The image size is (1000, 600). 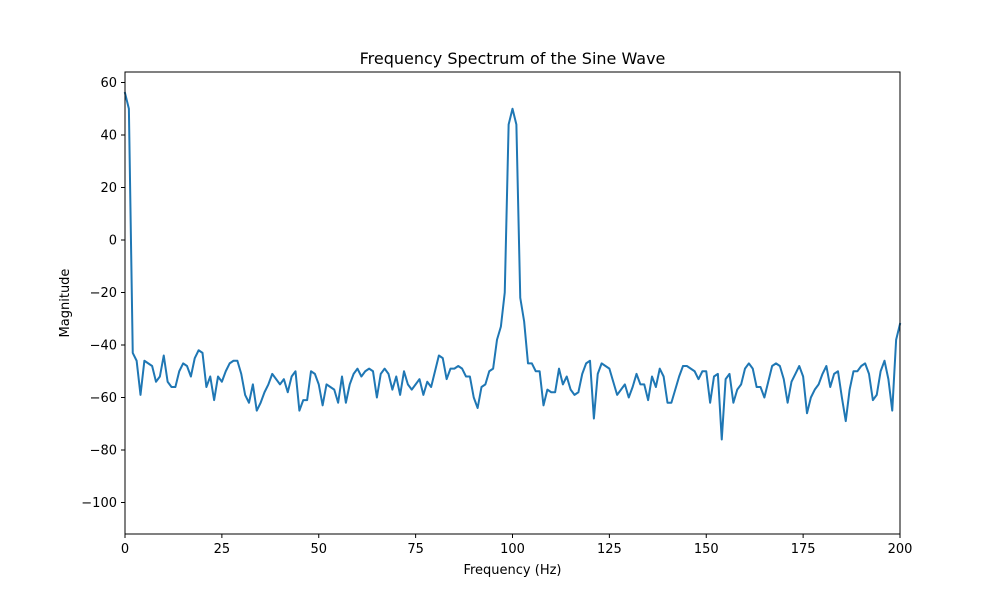 What do you see at coordinates (415, 549) in the screenshot?
I see `x-tick-label: 75` at bounding box center [415, 549].